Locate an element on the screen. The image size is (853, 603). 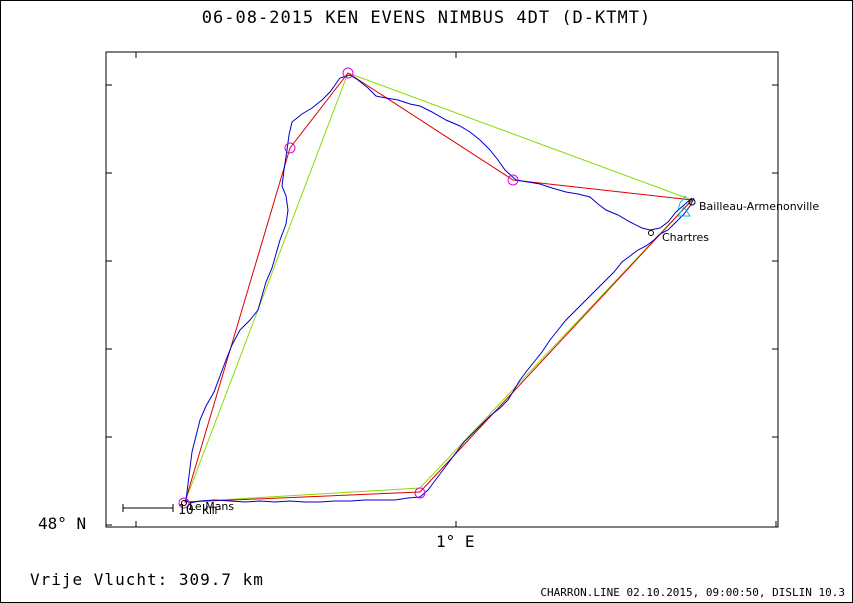
place-label-chartres: Chartres is located at coordinates (685, 237).